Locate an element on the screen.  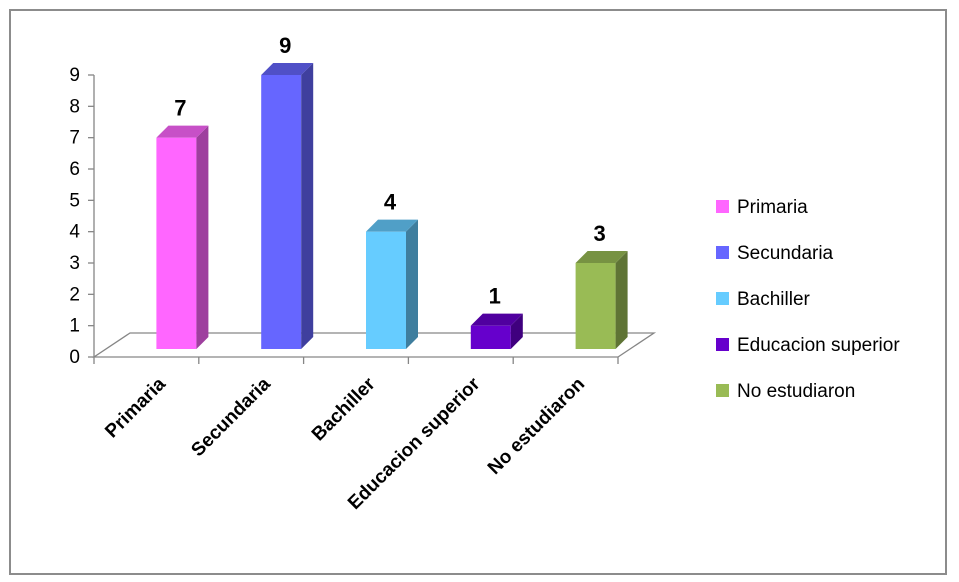
legend-label: Educacion superior is located at coordinates (818, 345).